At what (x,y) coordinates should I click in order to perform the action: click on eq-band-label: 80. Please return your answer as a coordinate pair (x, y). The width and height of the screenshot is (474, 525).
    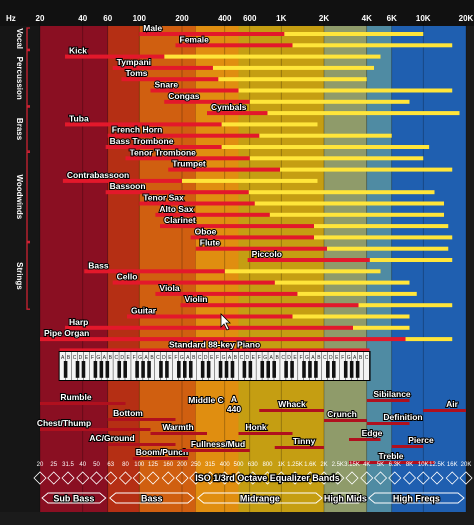
    Looking at the image, I should click on (125, 465).